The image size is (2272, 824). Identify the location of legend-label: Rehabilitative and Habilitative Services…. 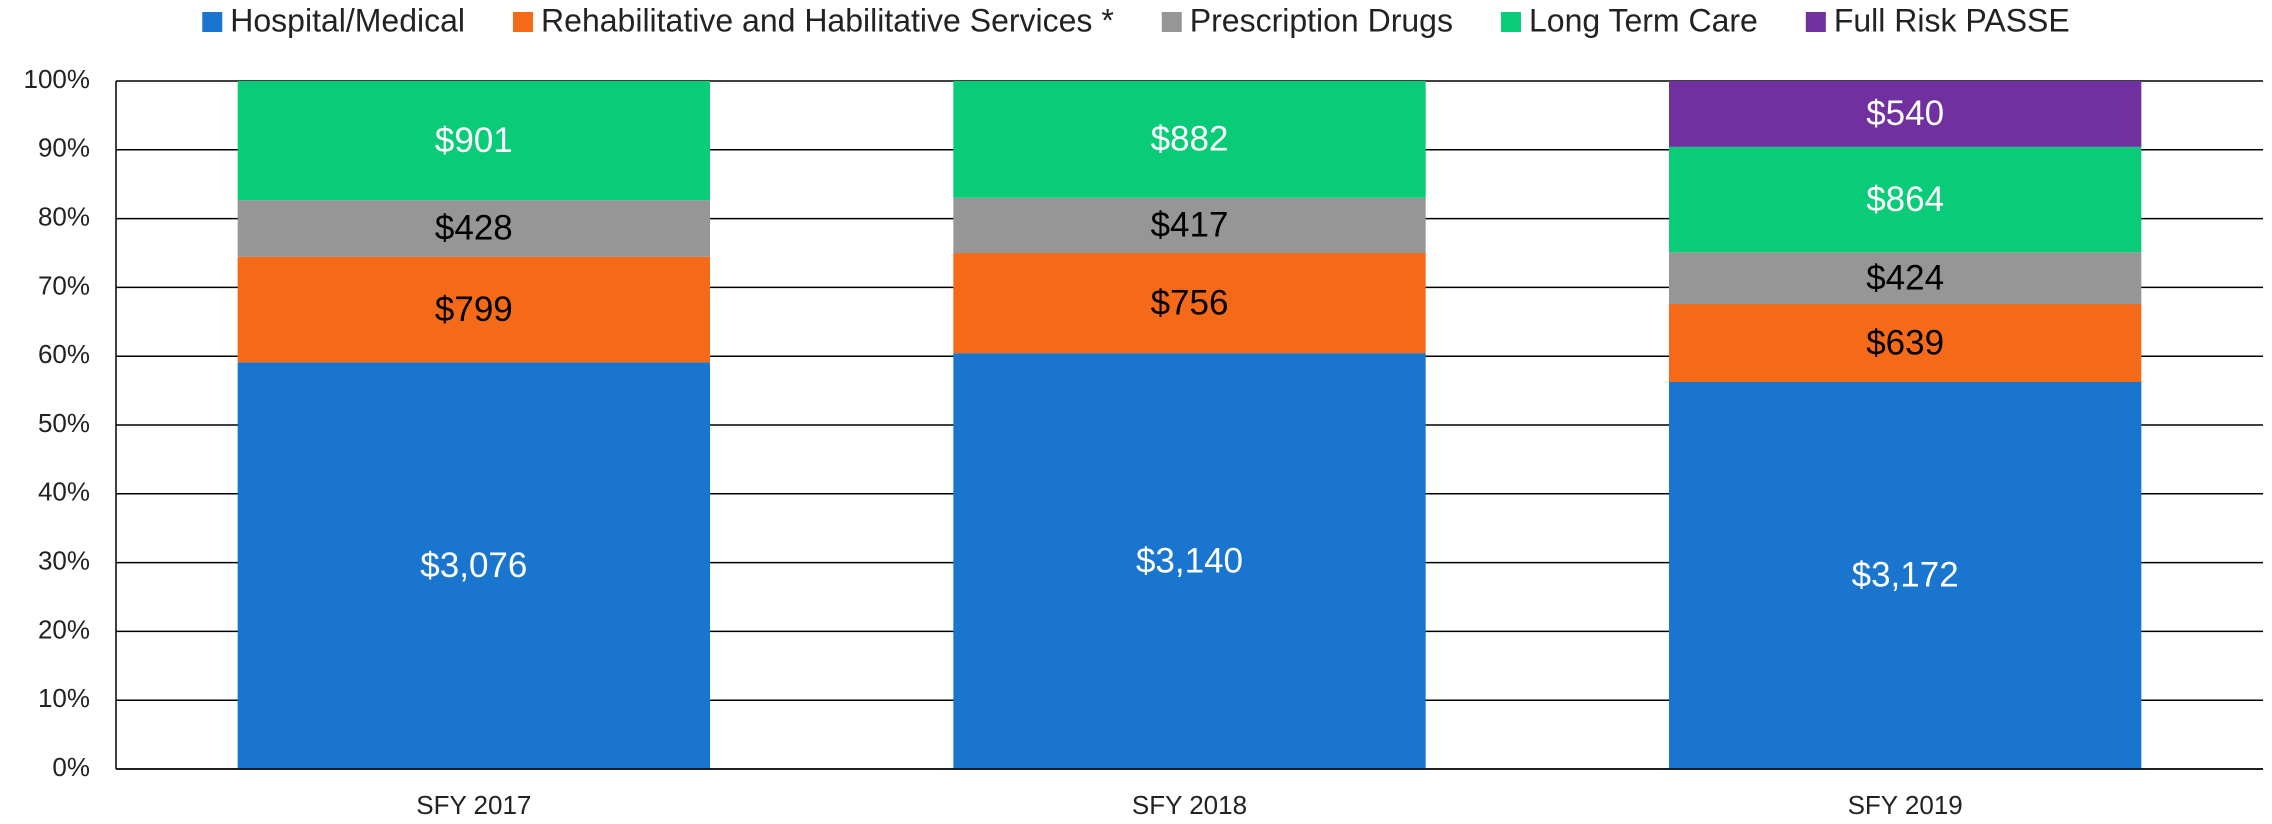
(827, 20).